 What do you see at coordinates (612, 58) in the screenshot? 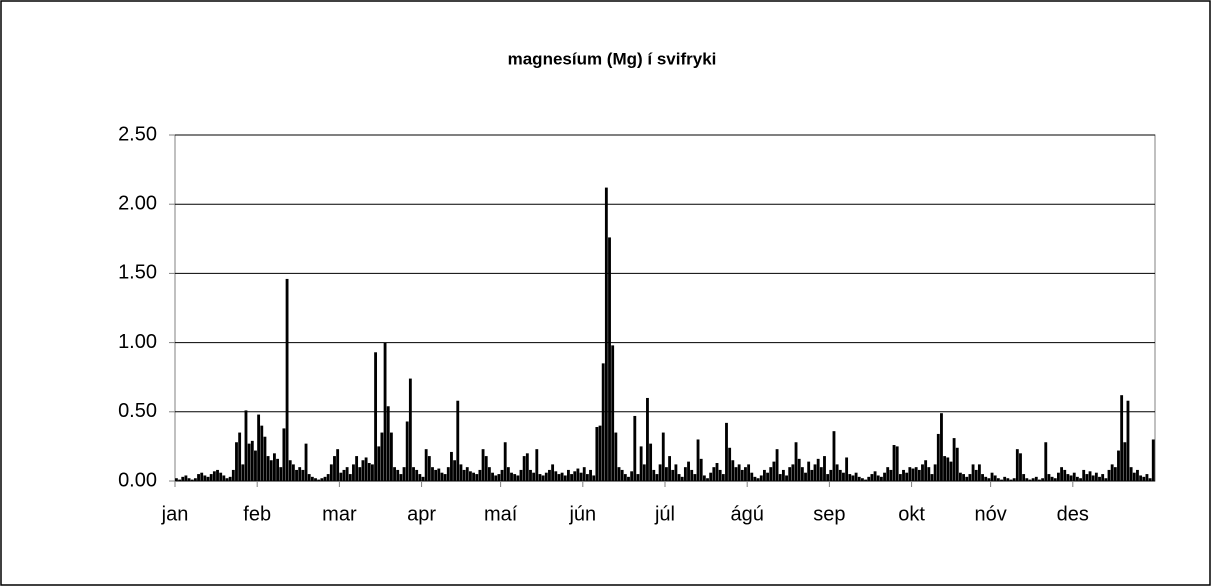
I see `chart-title: magnesíum (Mg) í svifryki` at bounding box center [612, 58].